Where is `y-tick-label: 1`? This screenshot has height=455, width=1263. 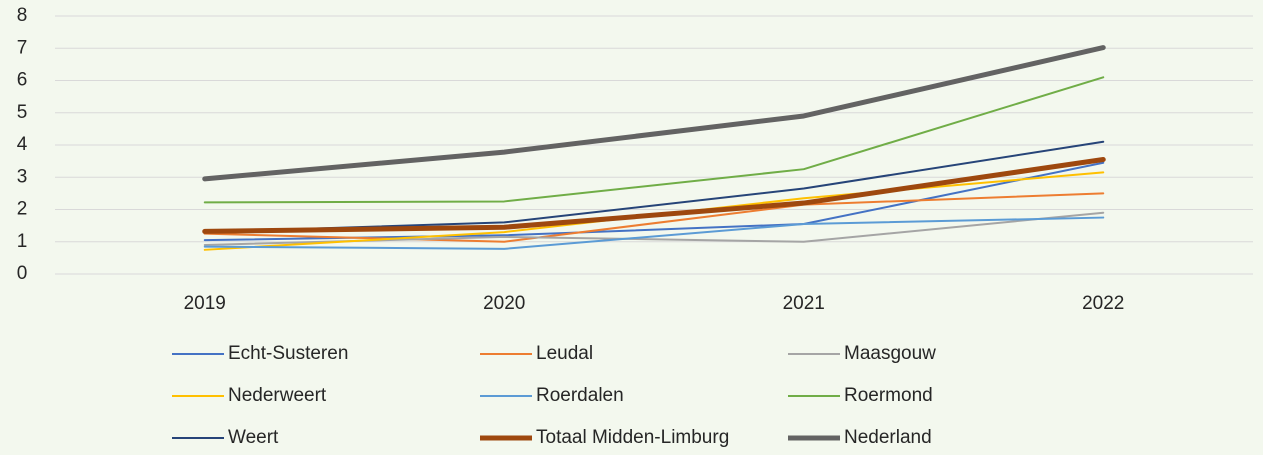 y-tick-label: 1 is located at coordinates (22, 241).